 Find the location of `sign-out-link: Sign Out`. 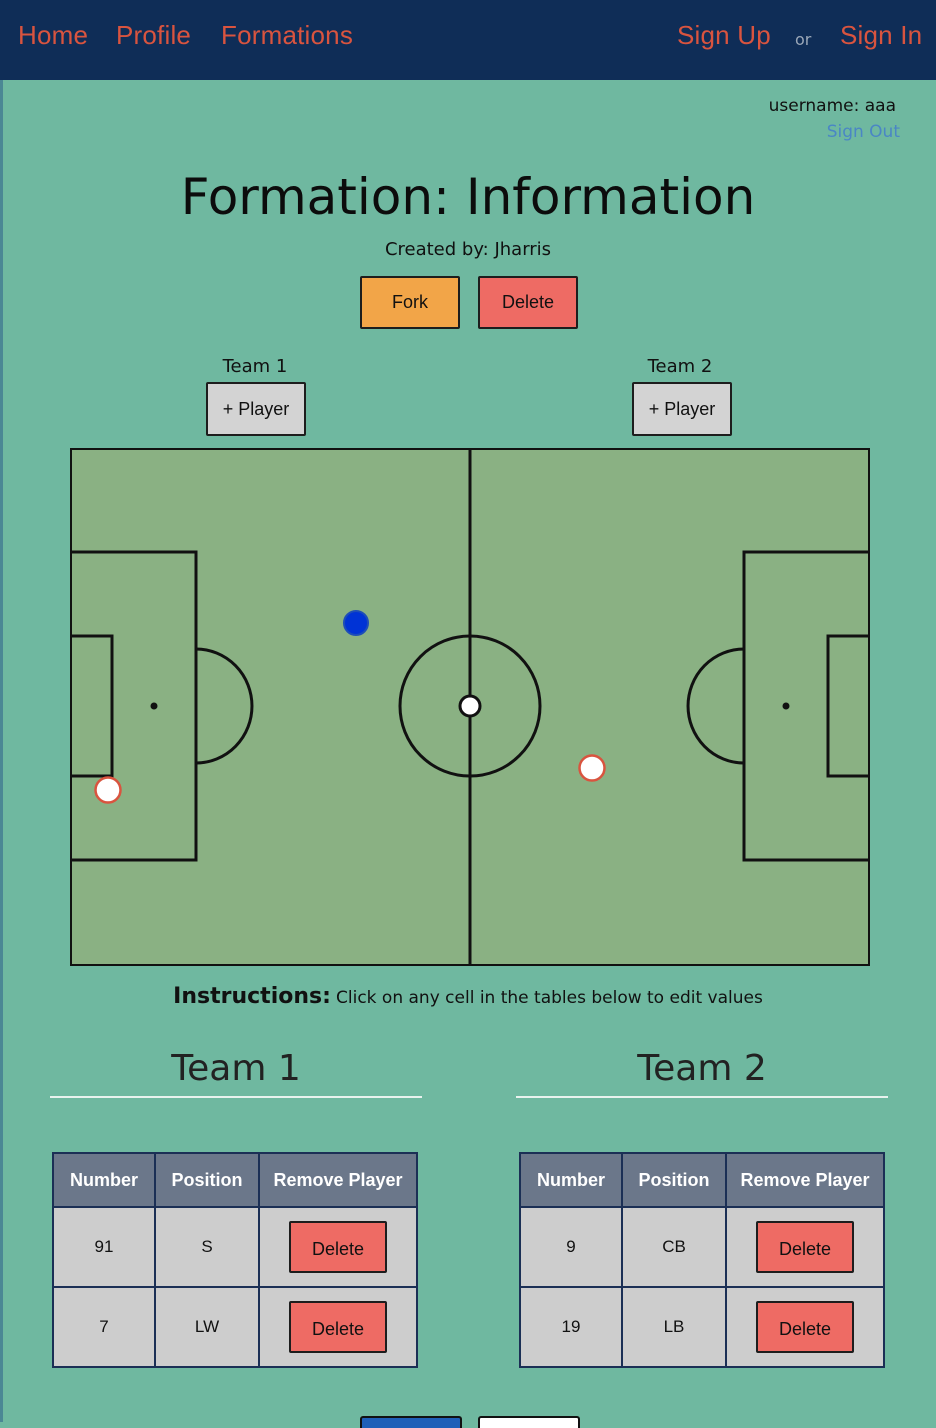

sign-out-link: Sign Out is located at coordinates (863, 132).